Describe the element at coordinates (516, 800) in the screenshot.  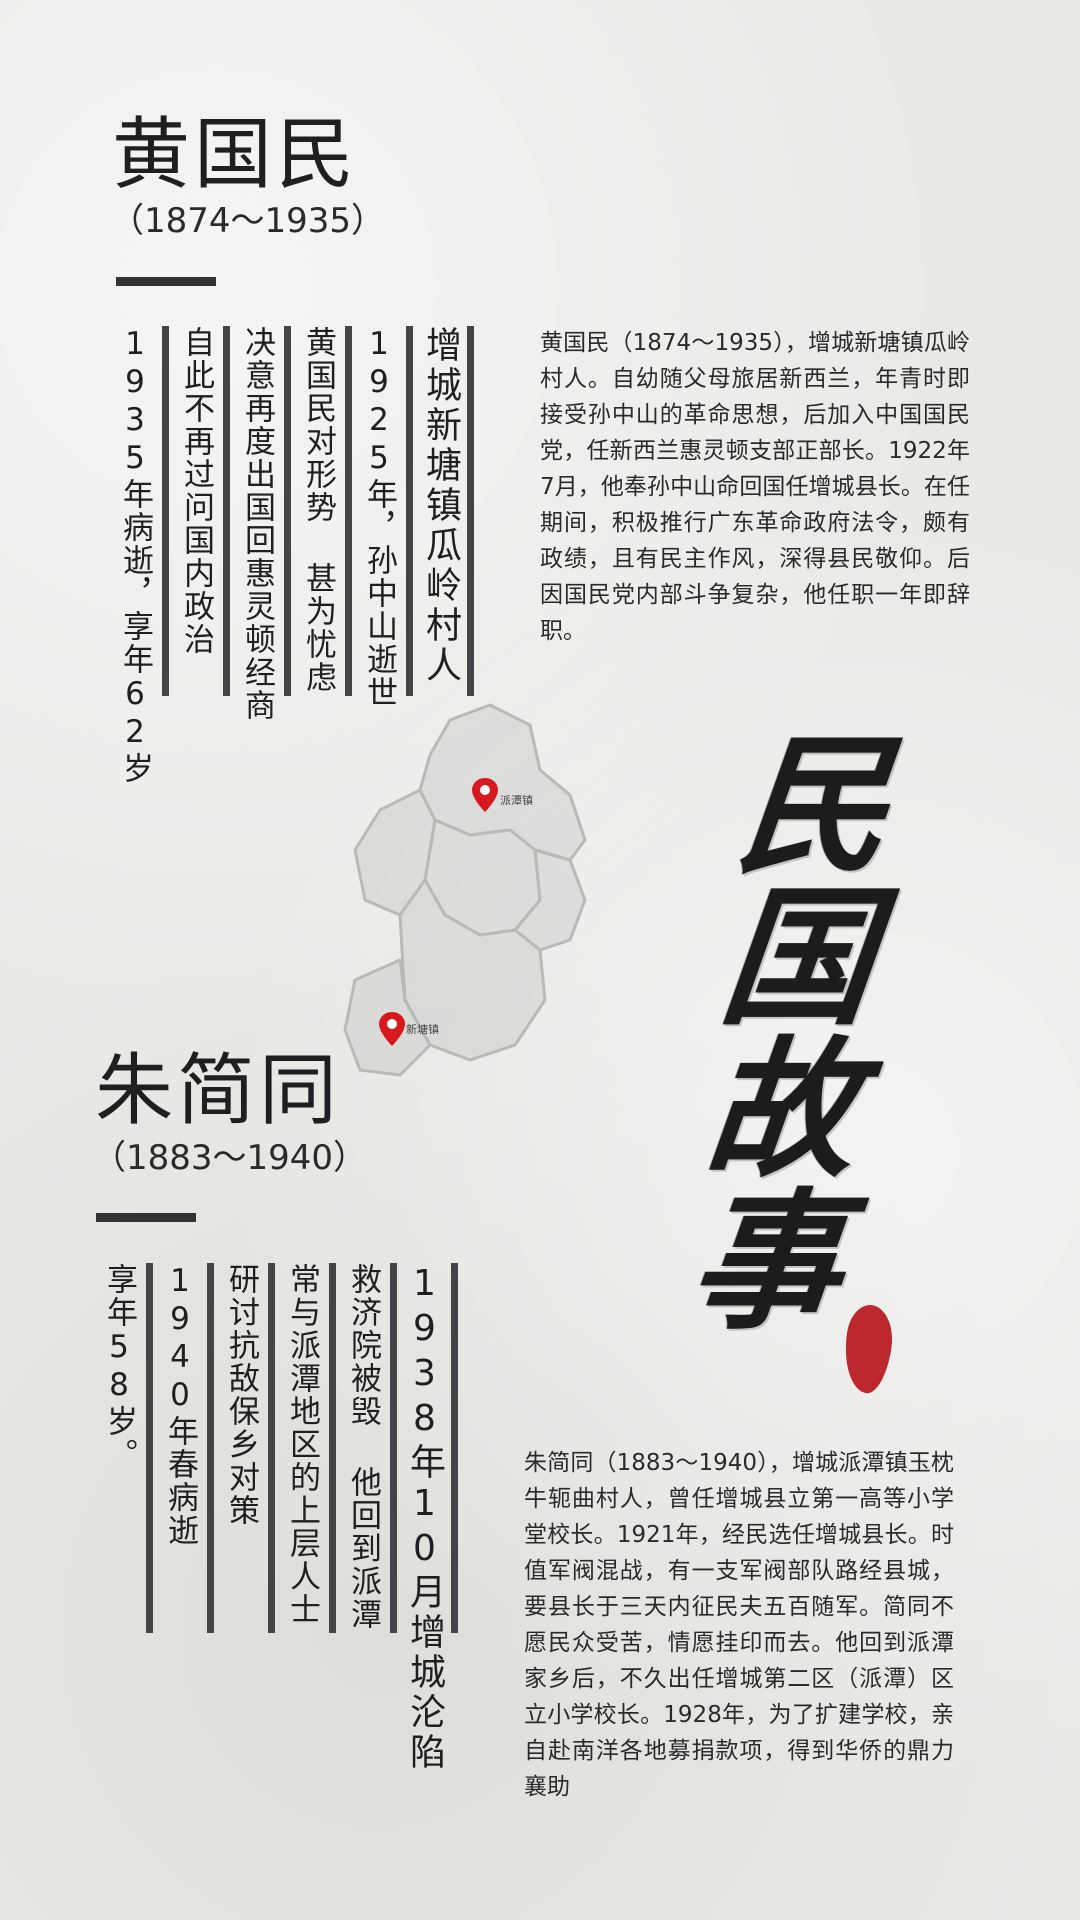
I see `map-pin-label: 派潭镇` at that location.